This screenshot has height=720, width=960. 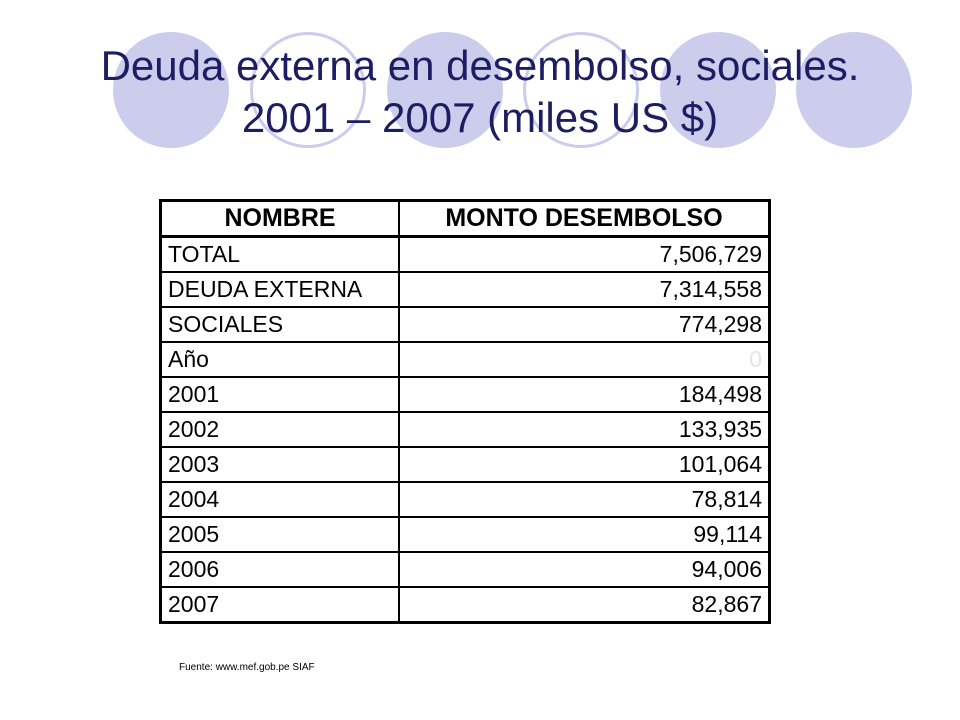 I want to click on table-row: 2007 82,867, so click(x=465, y=605).